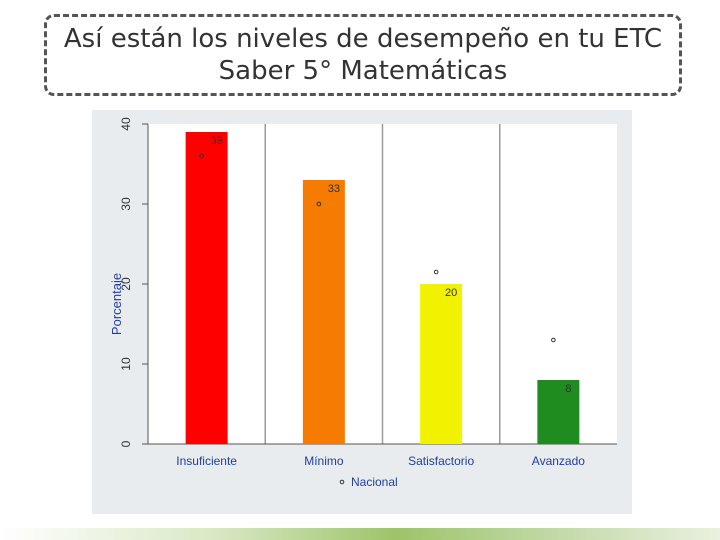 This screenshot has width=720, height=540. What do you see at coordinates (568, 389) in the screenshot?
I see `bar-data-label: 8` at bounding box center [568, 389].